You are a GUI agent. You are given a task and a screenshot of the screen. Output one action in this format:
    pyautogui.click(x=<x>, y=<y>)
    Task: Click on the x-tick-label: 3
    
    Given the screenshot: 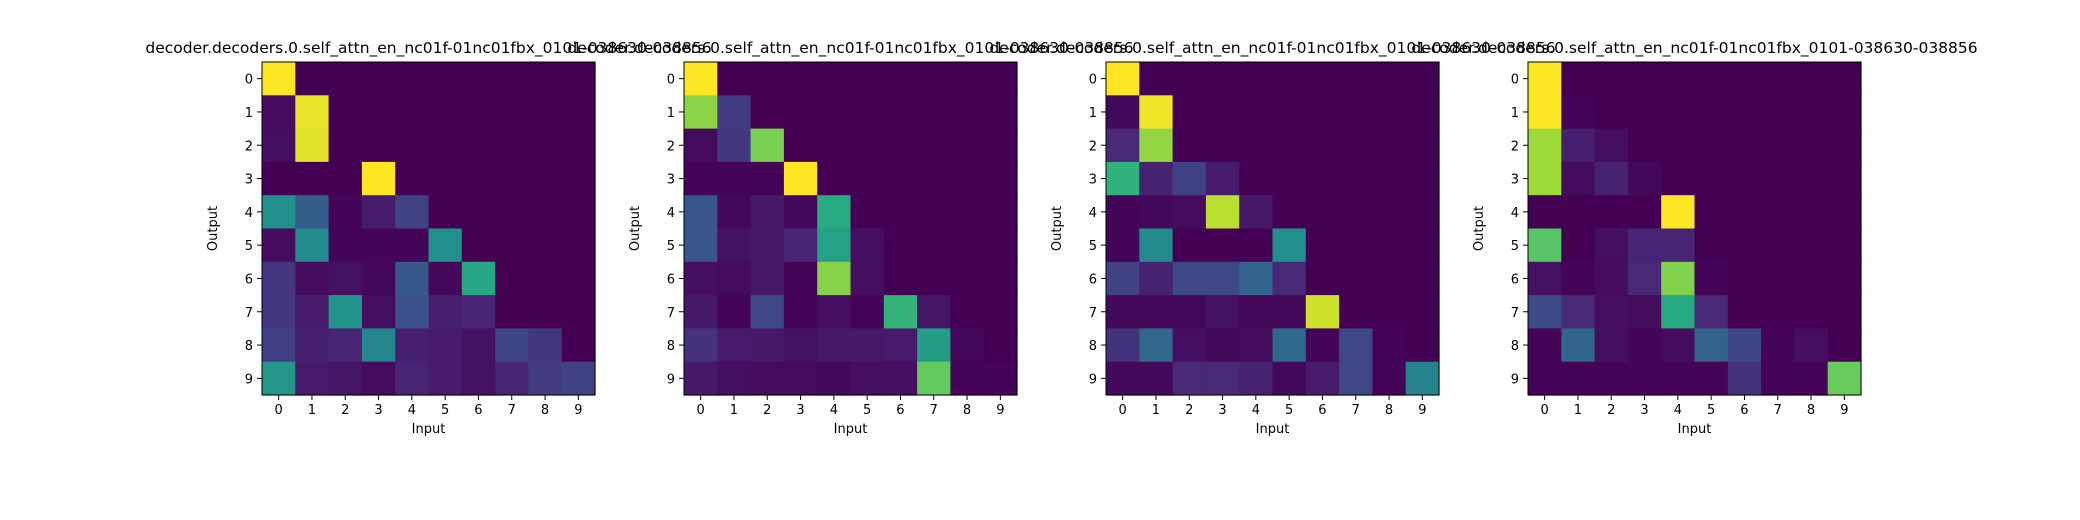 What is the action you would take?
    pyautogui.click(x=1644, y=410)
    